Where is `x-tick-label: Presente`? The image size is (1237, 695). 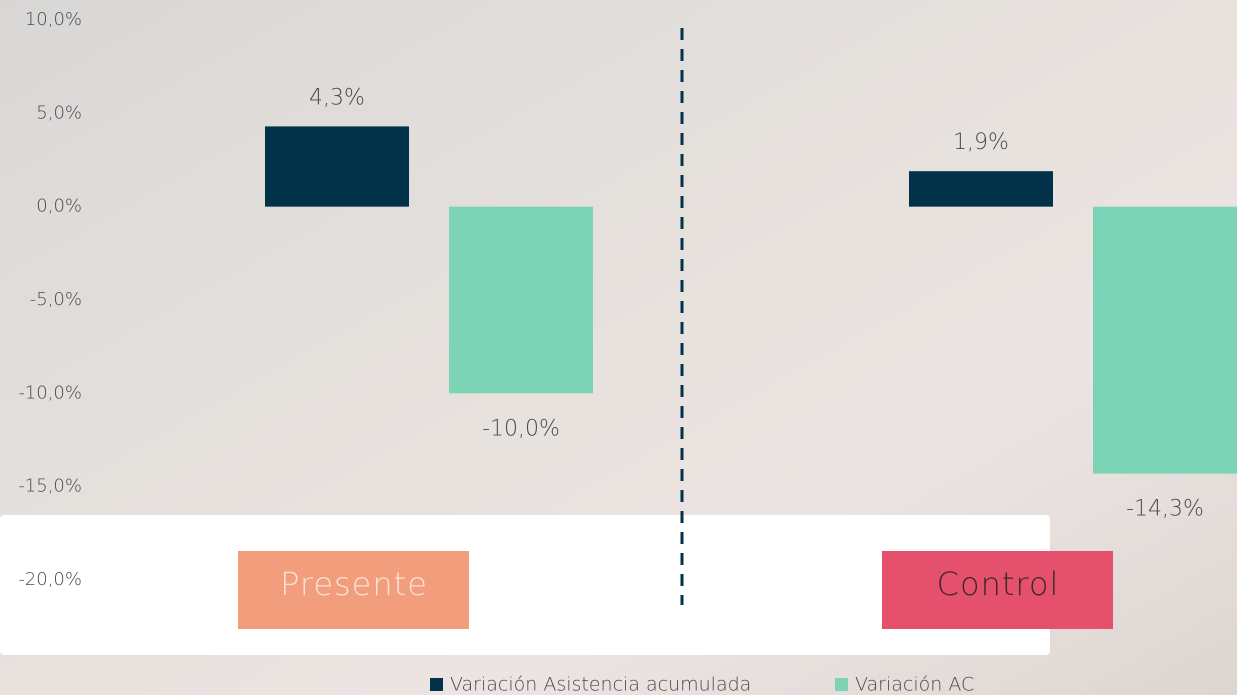 x-tick-label: Presente is located at coordinates (354, 584).